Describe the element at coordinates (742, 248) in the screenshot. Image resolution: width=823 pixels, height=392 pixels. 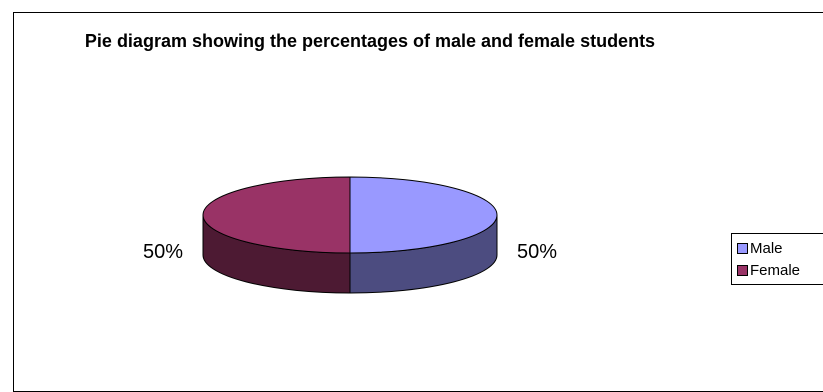
I see `legend-swatch-male` at that location.